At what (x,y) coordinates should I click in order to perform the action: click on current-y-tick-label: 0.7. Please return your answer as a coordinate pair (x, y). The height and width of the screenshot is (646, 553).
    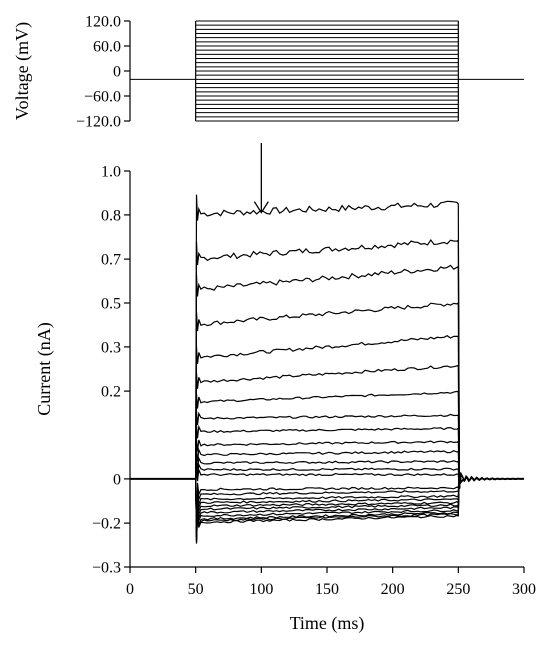
    Looking at the image, I should click on (111, 260).